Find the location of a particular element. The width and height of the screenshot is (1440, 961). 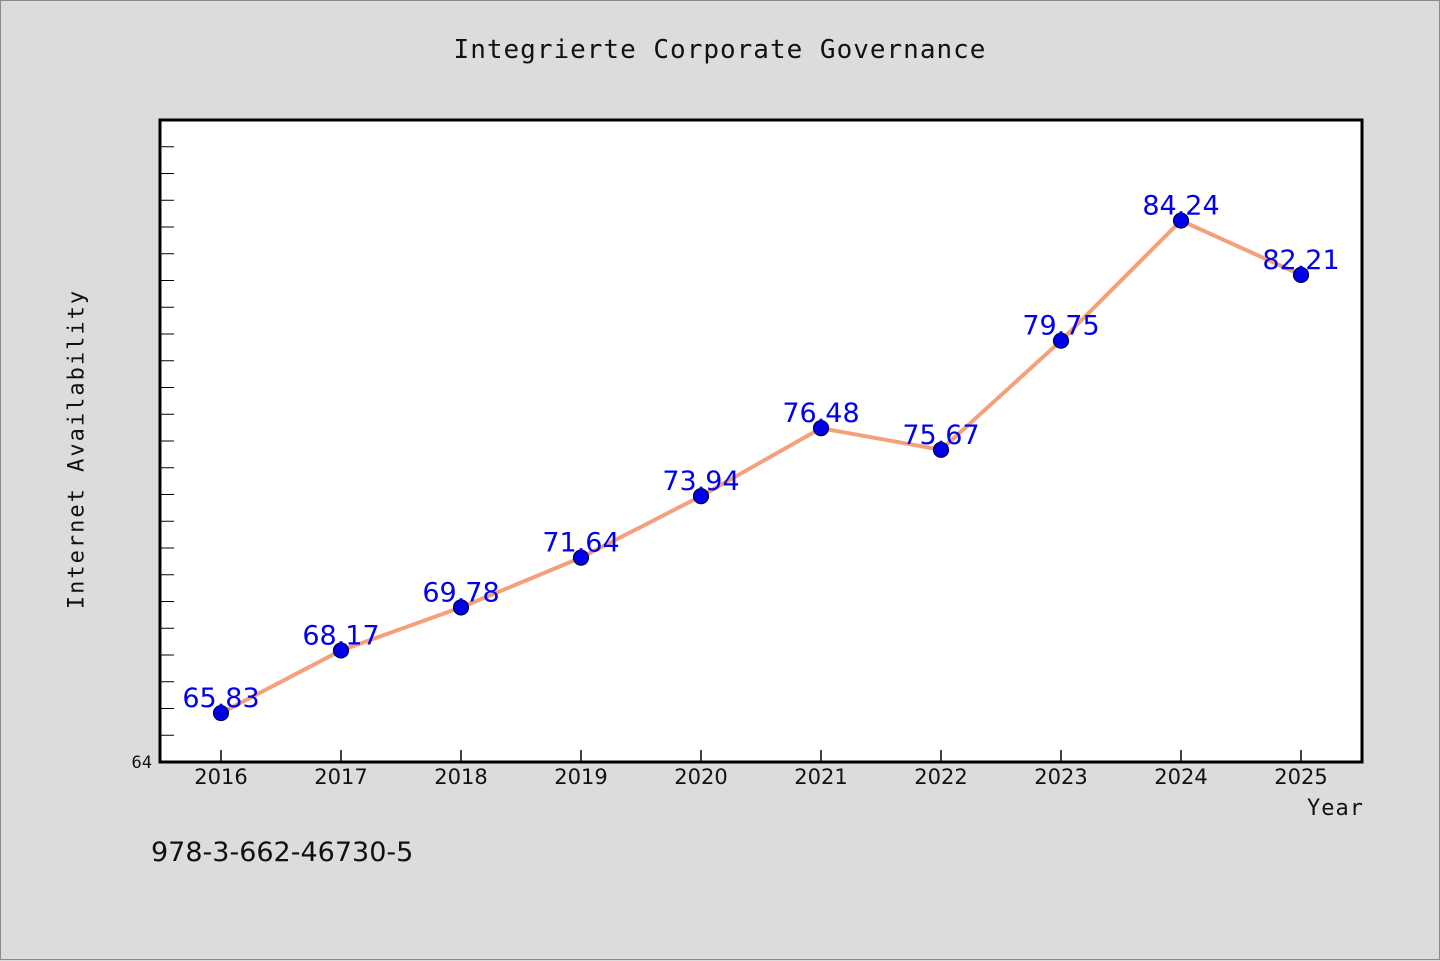

data-label: 68.17 is located at coordinates (340, 635).